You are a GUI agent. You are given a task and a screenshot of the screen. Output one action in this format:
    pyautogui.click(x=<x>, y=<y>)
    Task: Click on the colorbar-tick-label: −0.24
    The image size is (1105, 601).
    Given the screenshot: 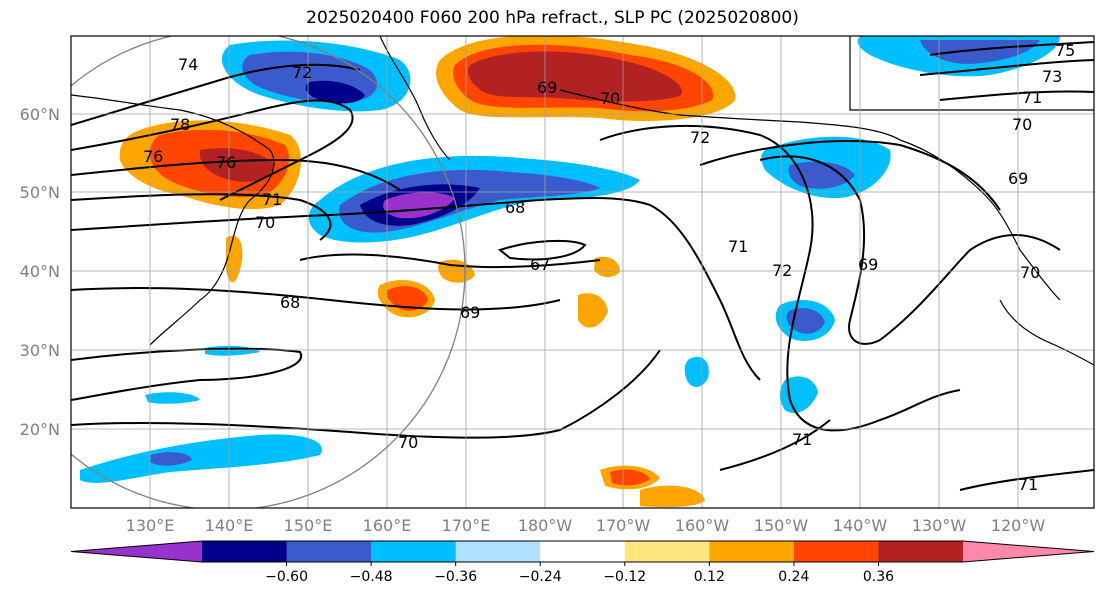 What is the action you would take?
    pyautogui.click(x=540, y=577)
    